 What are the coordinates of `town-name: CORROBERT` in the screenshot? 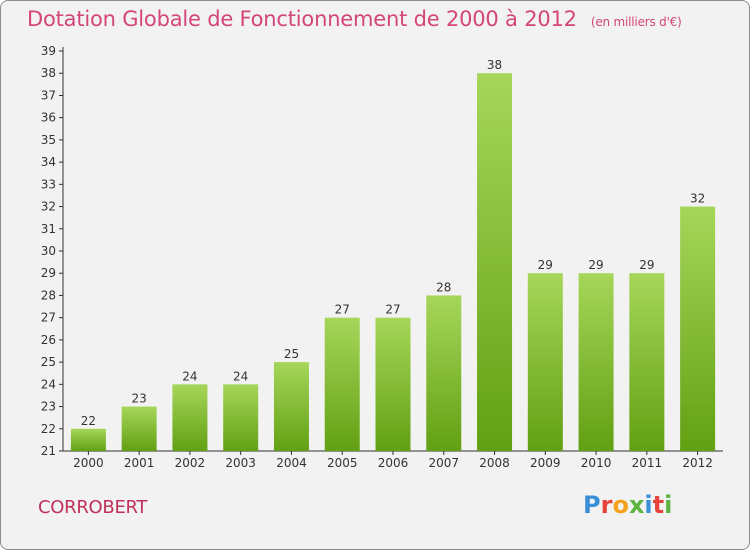 It's located at (93, 507).